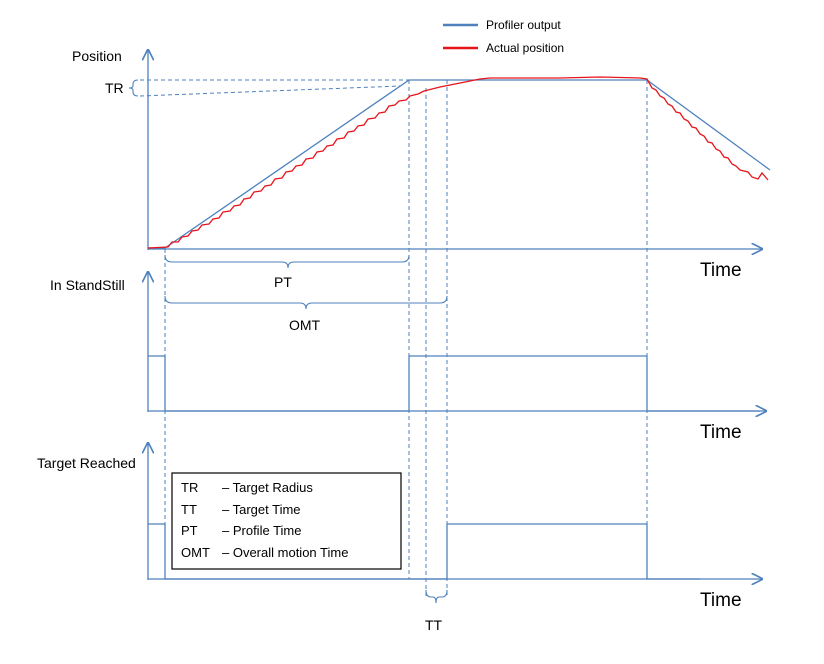 This screenshot has width=824, height=664. I want to click on target-time-label: Time, so click(721, 600).